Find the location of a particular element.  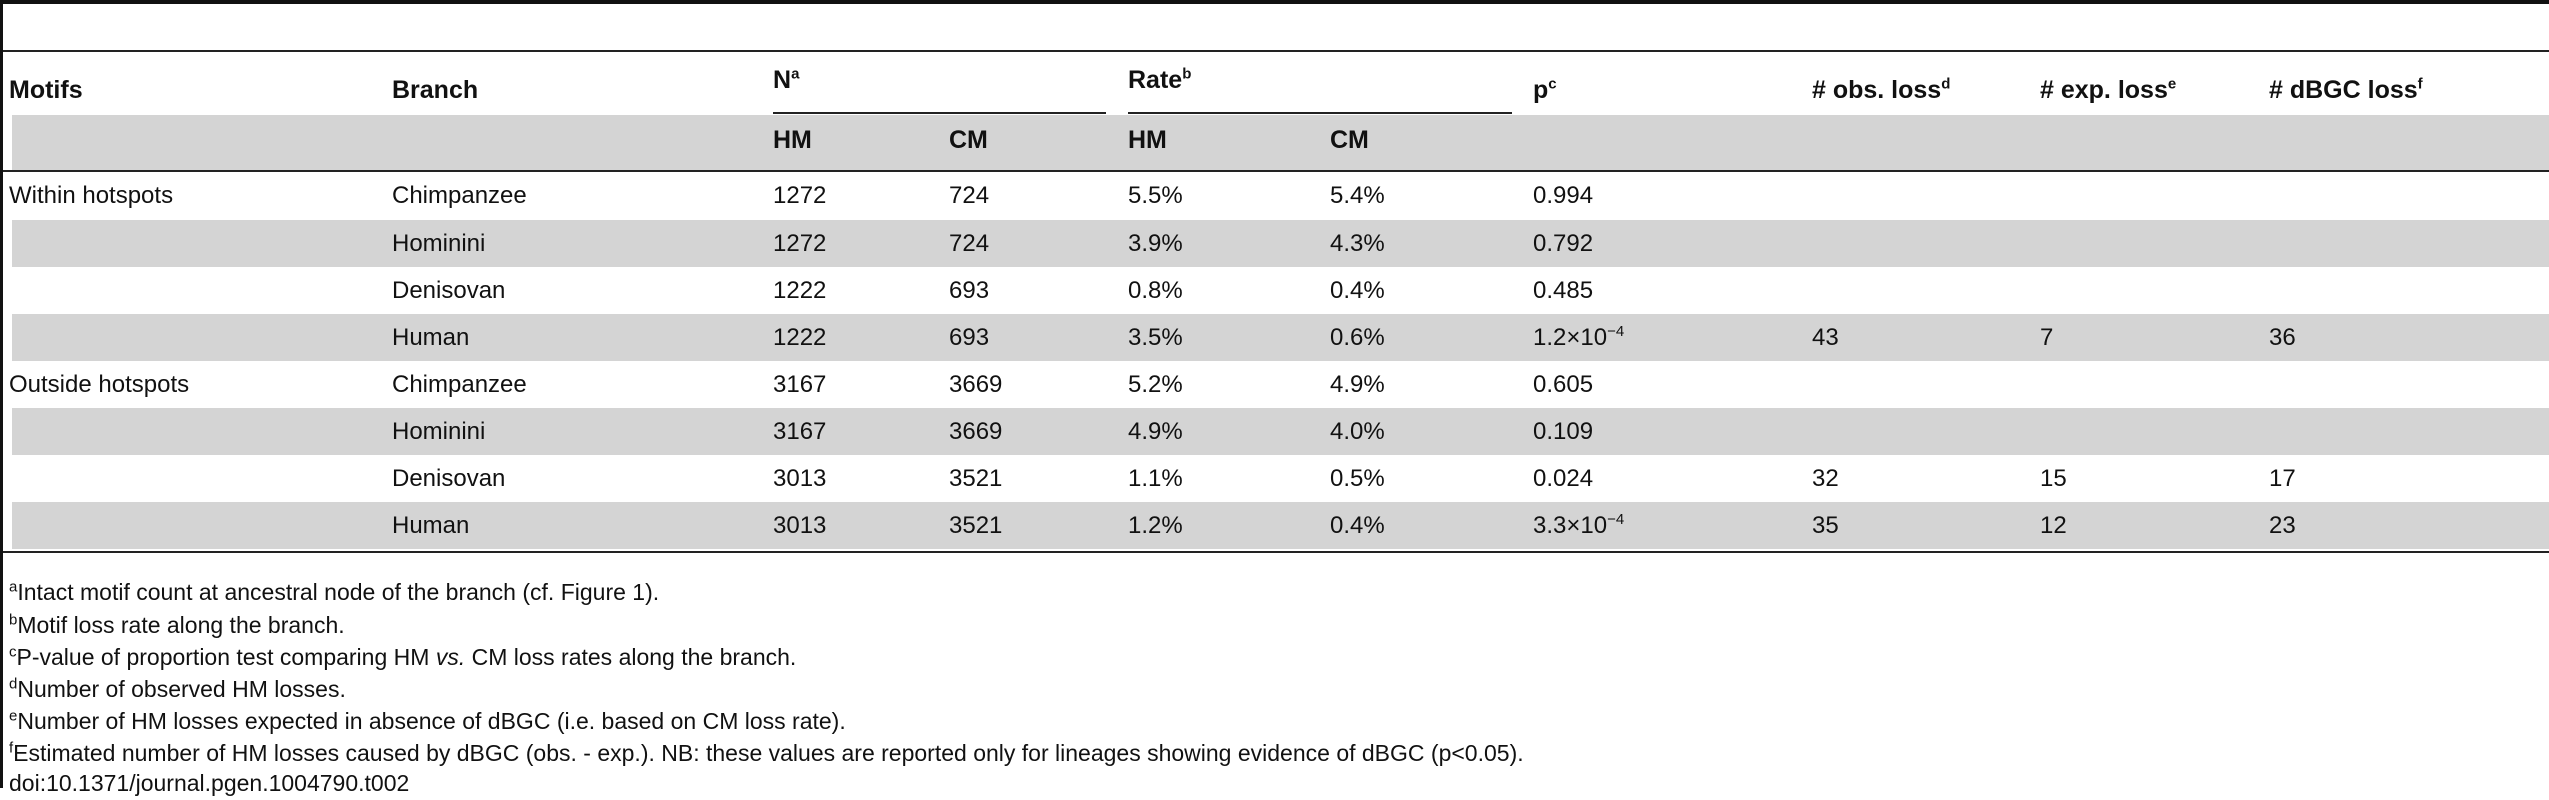

cell-motif: Within hotspots is located at coordinates (91, 195).